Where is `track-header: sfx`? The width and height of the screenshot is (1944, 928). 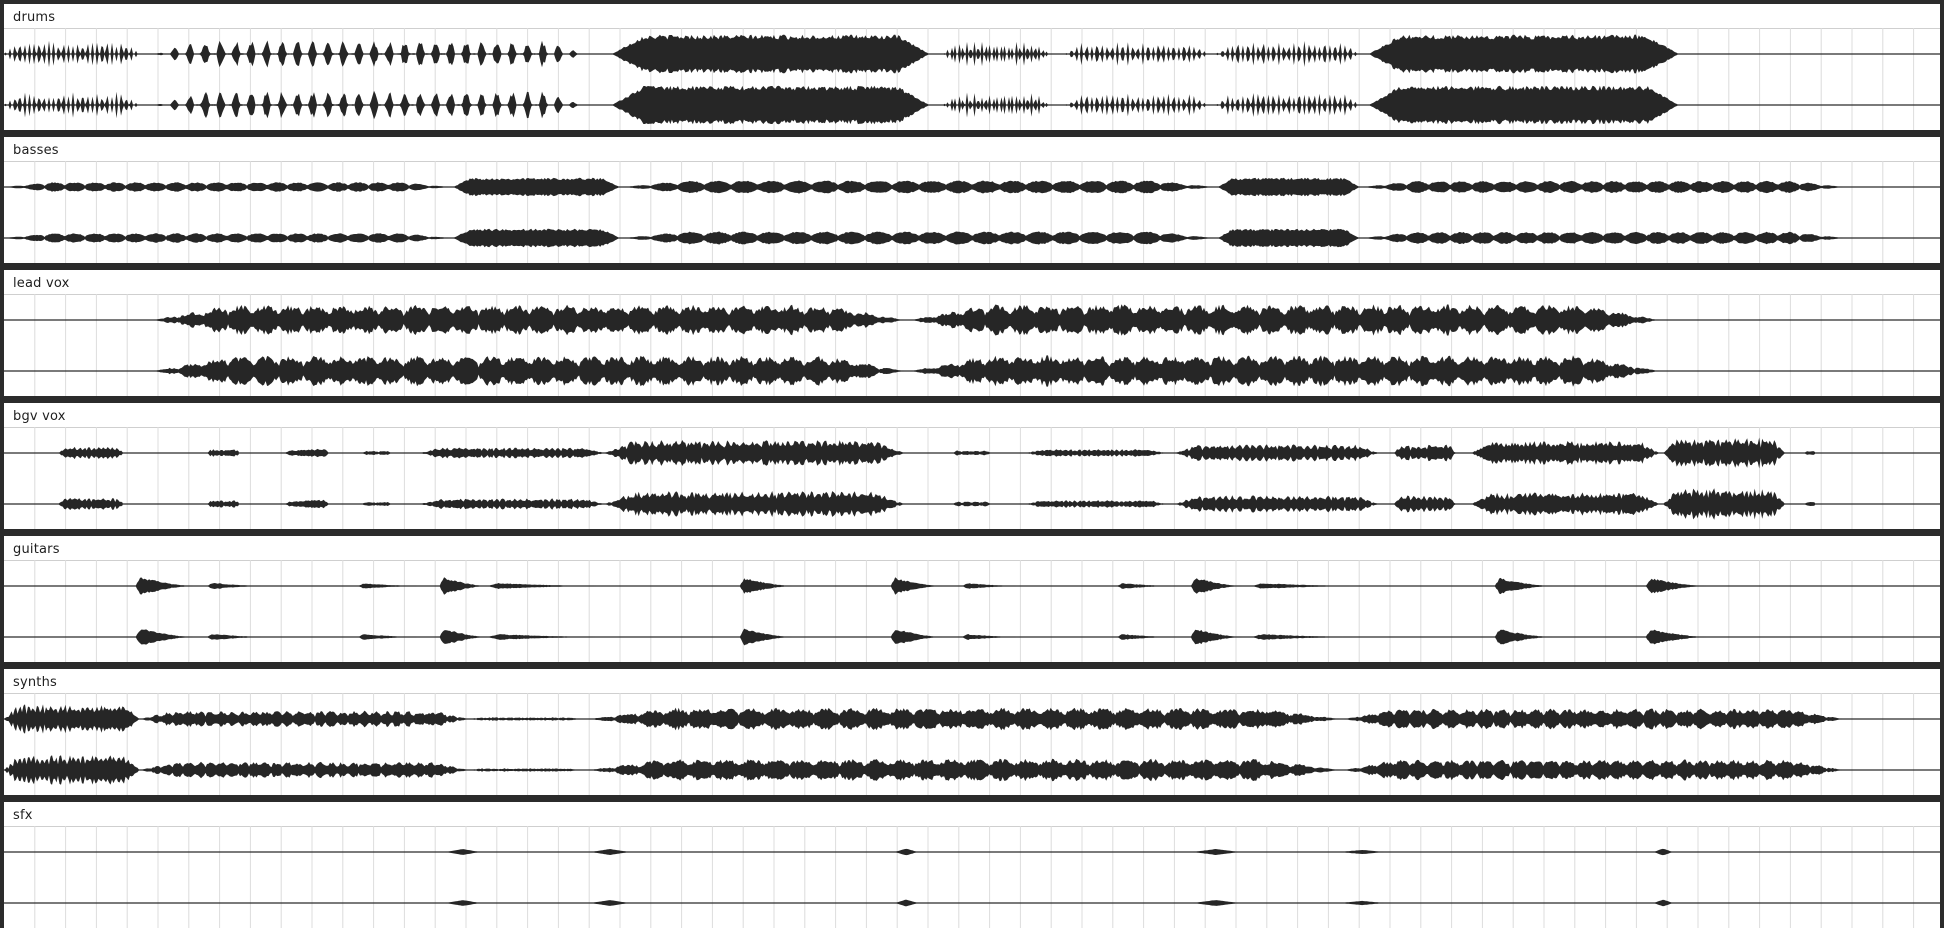
track-header: sfx is located at coordinates (972, 814).